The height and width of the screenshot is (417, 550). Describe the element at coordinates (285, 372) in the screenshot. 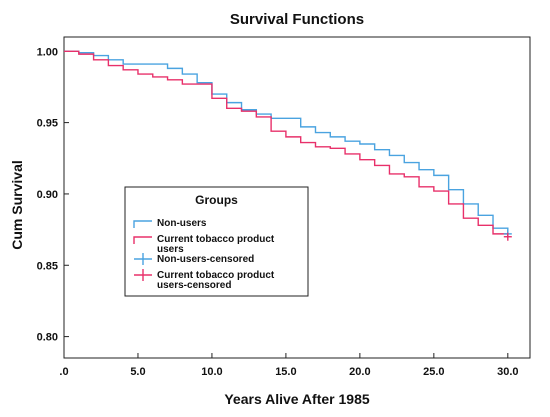

I see `x-tick-label: 15.0` at that location.